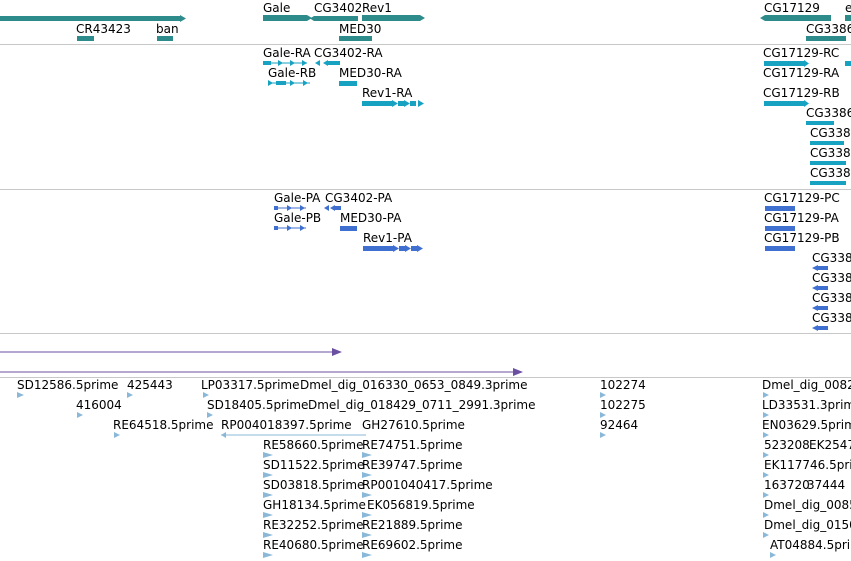 The height and width of the screenshot is (561, 851). I want to click on est-label: RE58660.5prime, so click(313, 445).